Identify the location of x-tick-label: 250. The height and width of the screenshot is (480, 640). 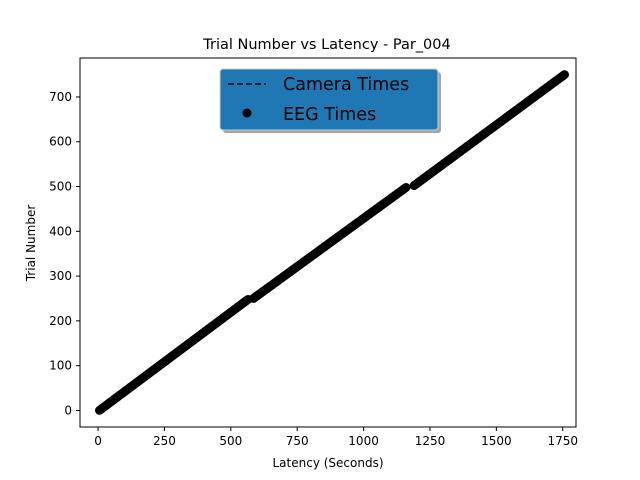
(164, 441).